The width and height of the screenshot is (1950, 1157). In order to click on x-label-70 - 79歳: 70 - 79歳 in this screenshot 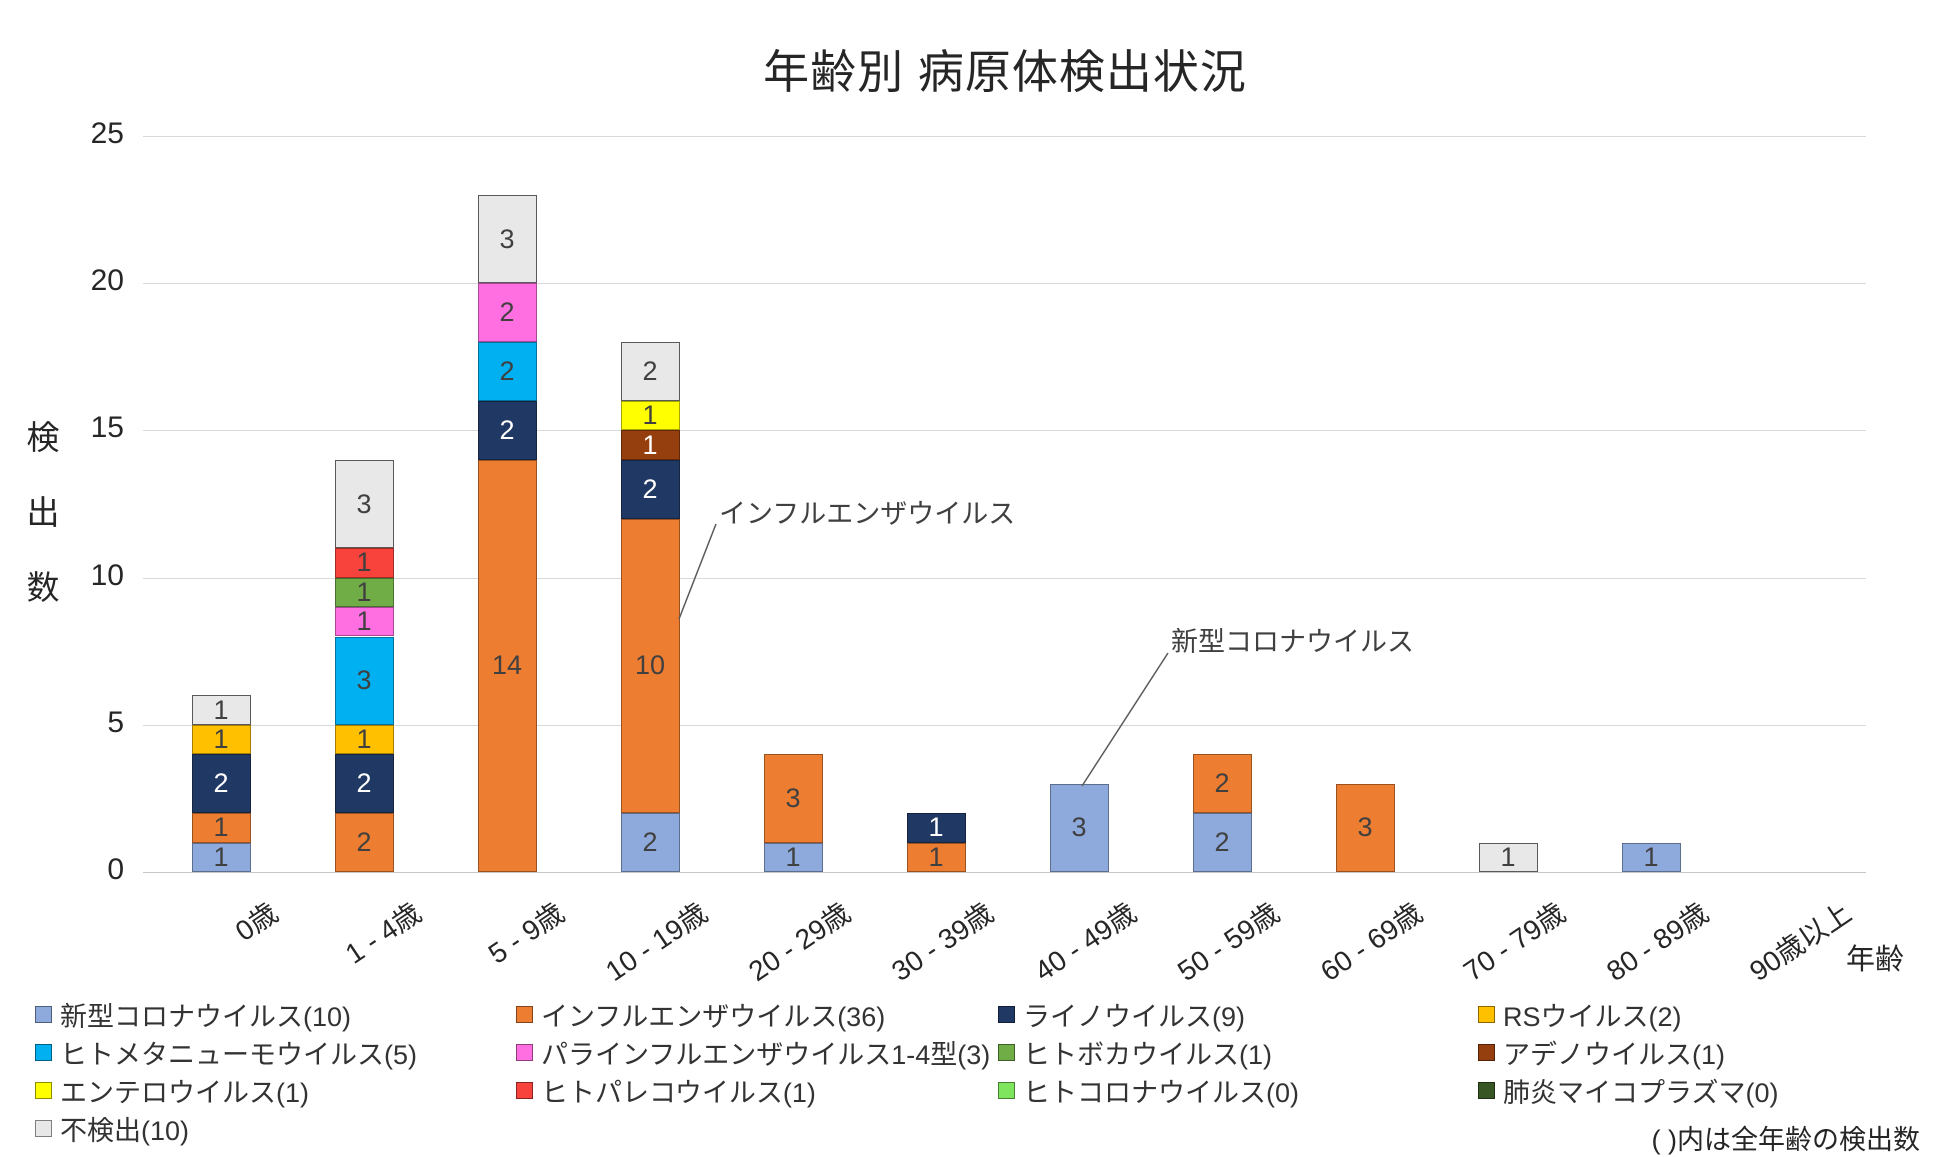, I will do `click(1514, 942)`.